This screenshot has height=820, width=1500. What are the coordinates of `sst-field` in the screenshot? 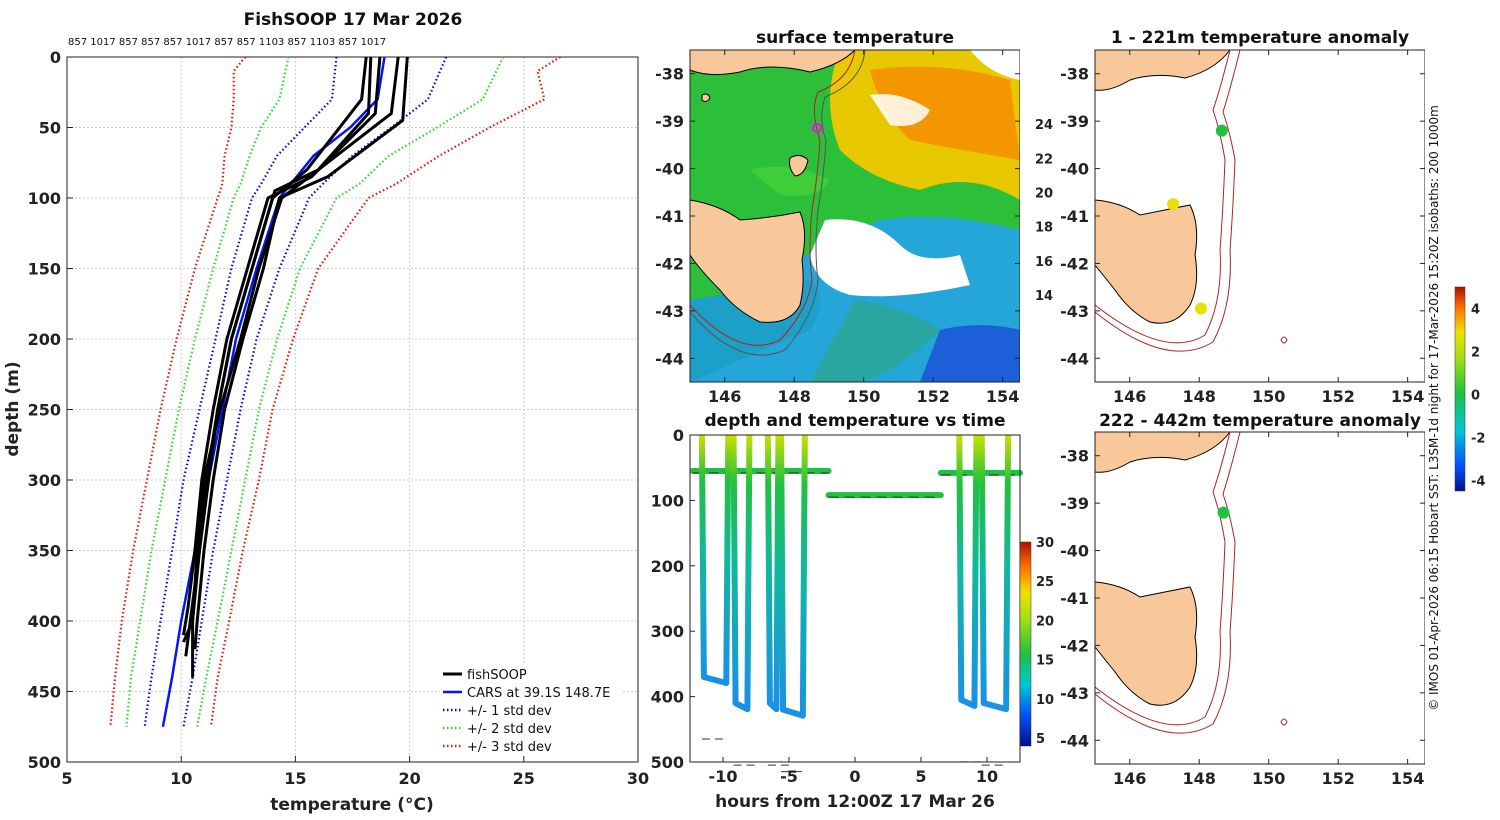 It's located at (855, 216).